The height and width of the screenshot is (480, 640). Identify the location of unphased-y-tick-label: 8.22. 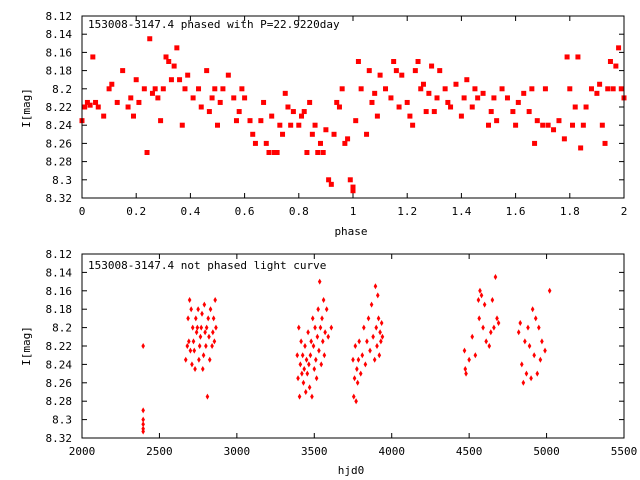
(59, 346).